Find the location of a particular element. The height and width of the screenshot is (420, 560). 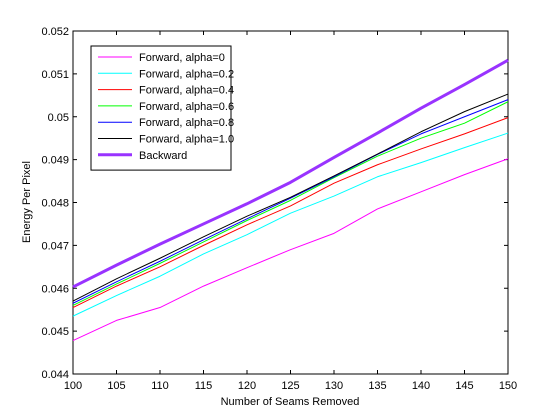

x-tick-label: 130 is located at coordinates (334, 386).